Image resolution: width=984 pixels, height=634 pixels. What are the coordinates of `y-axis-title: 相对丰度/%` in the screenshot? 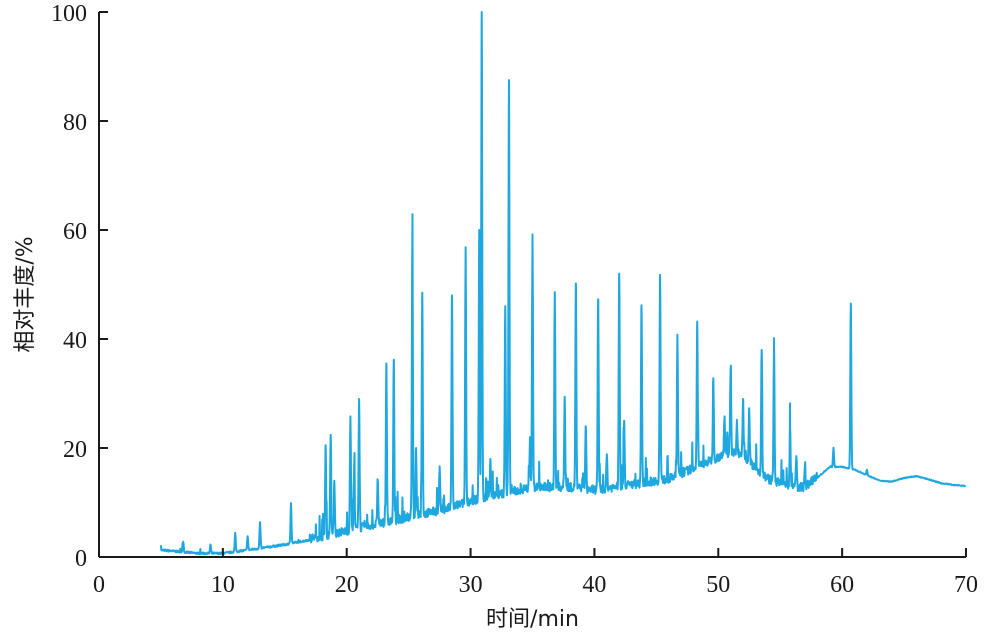 It's located at (25, 294).